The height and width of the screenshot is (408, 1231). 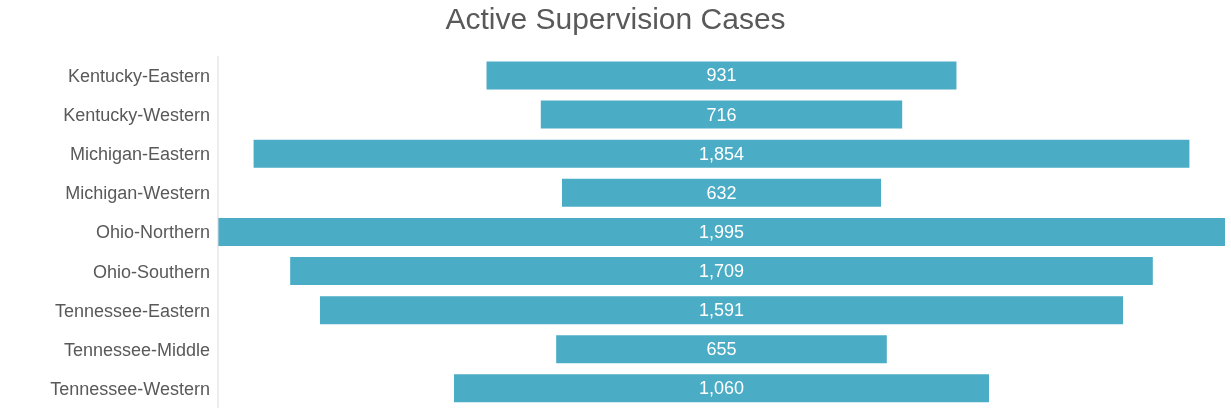 I want to click on data-label: 1,060, so click(x=721, y=388).